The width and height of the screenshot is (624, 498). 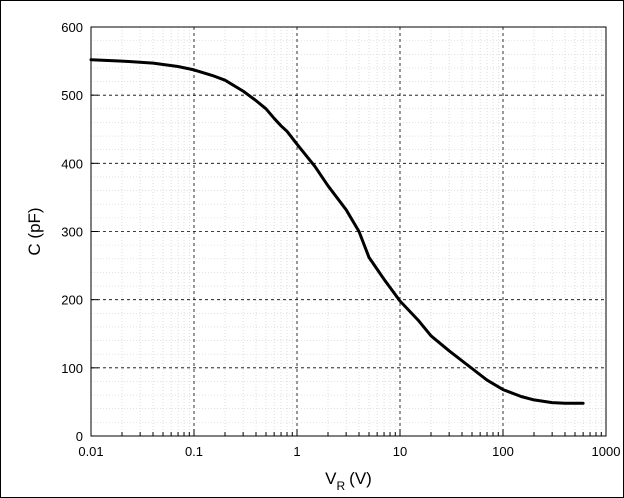 I want to click on x-tick-label: 1000, so click(x=606, y=451).